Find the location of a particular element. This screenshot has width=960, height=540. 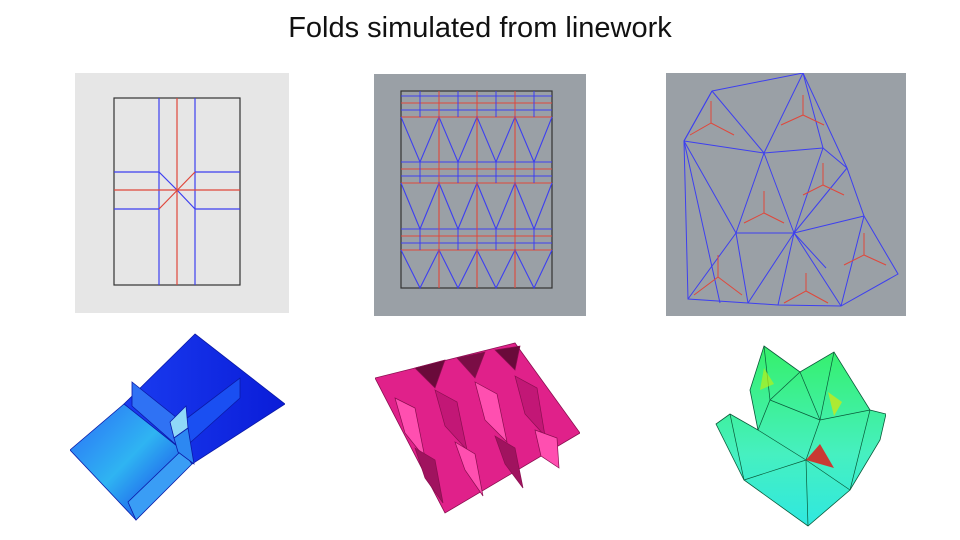

simulated-fold-blue is located at coordinates (177, 428).